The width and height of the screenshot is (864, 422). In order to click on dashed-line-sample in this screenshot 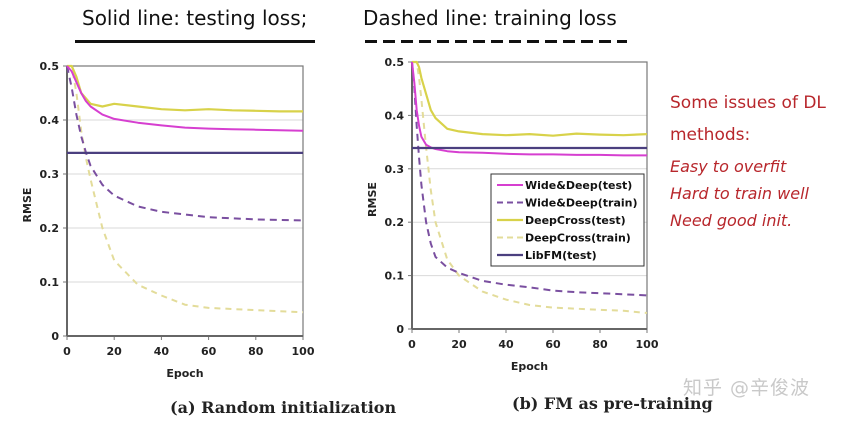, I will do `click(496, 41)`.